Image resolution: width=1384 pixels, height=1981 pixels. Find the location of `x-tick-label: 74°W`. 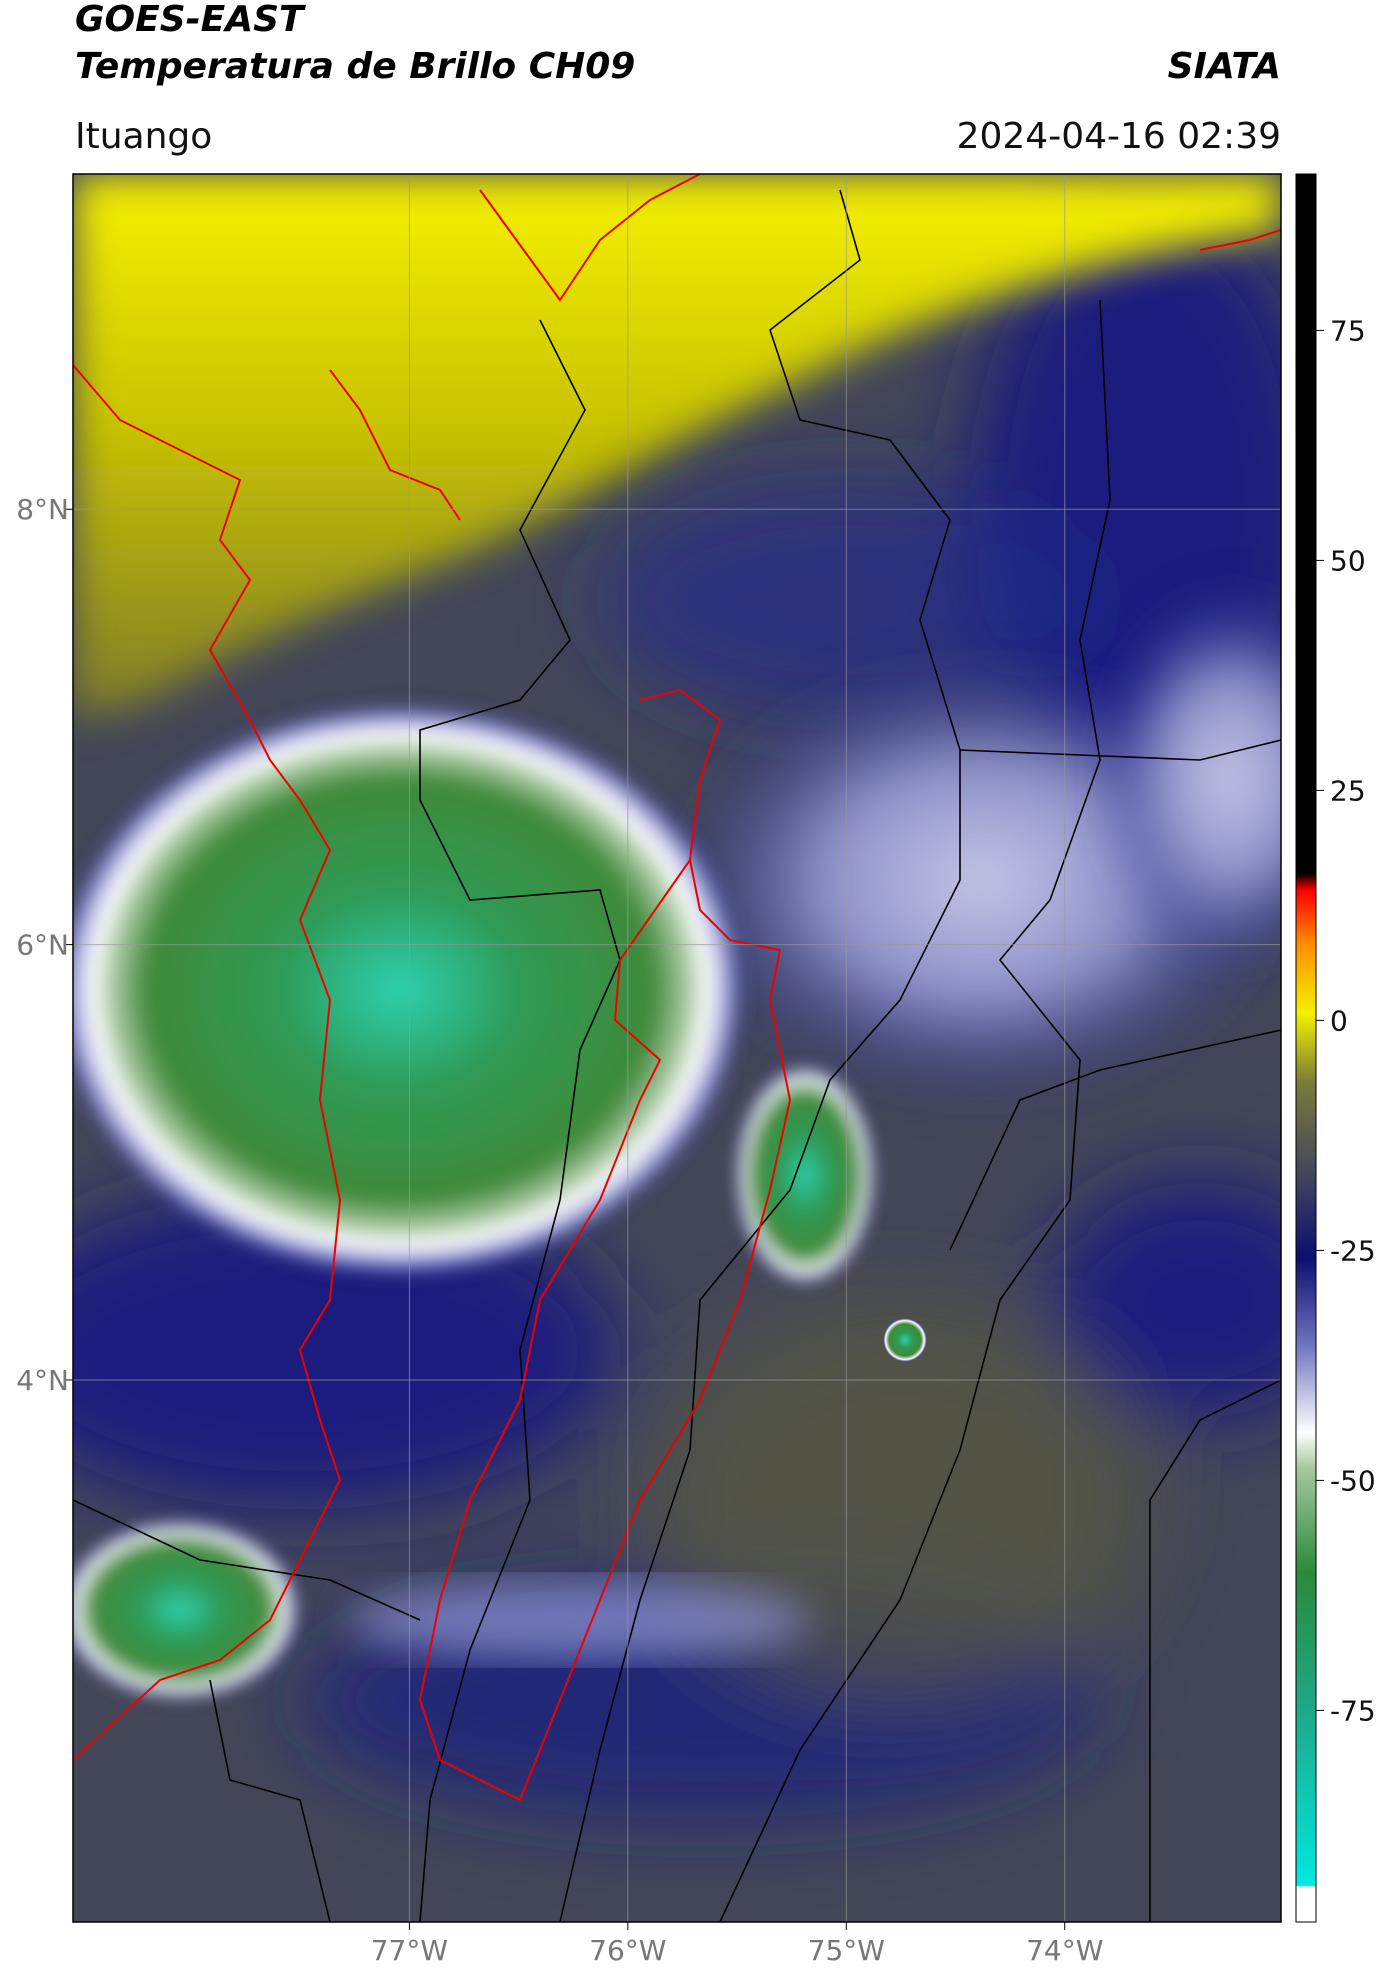

x-tick-label: 74°W is located at coordinates (1064, 1950).